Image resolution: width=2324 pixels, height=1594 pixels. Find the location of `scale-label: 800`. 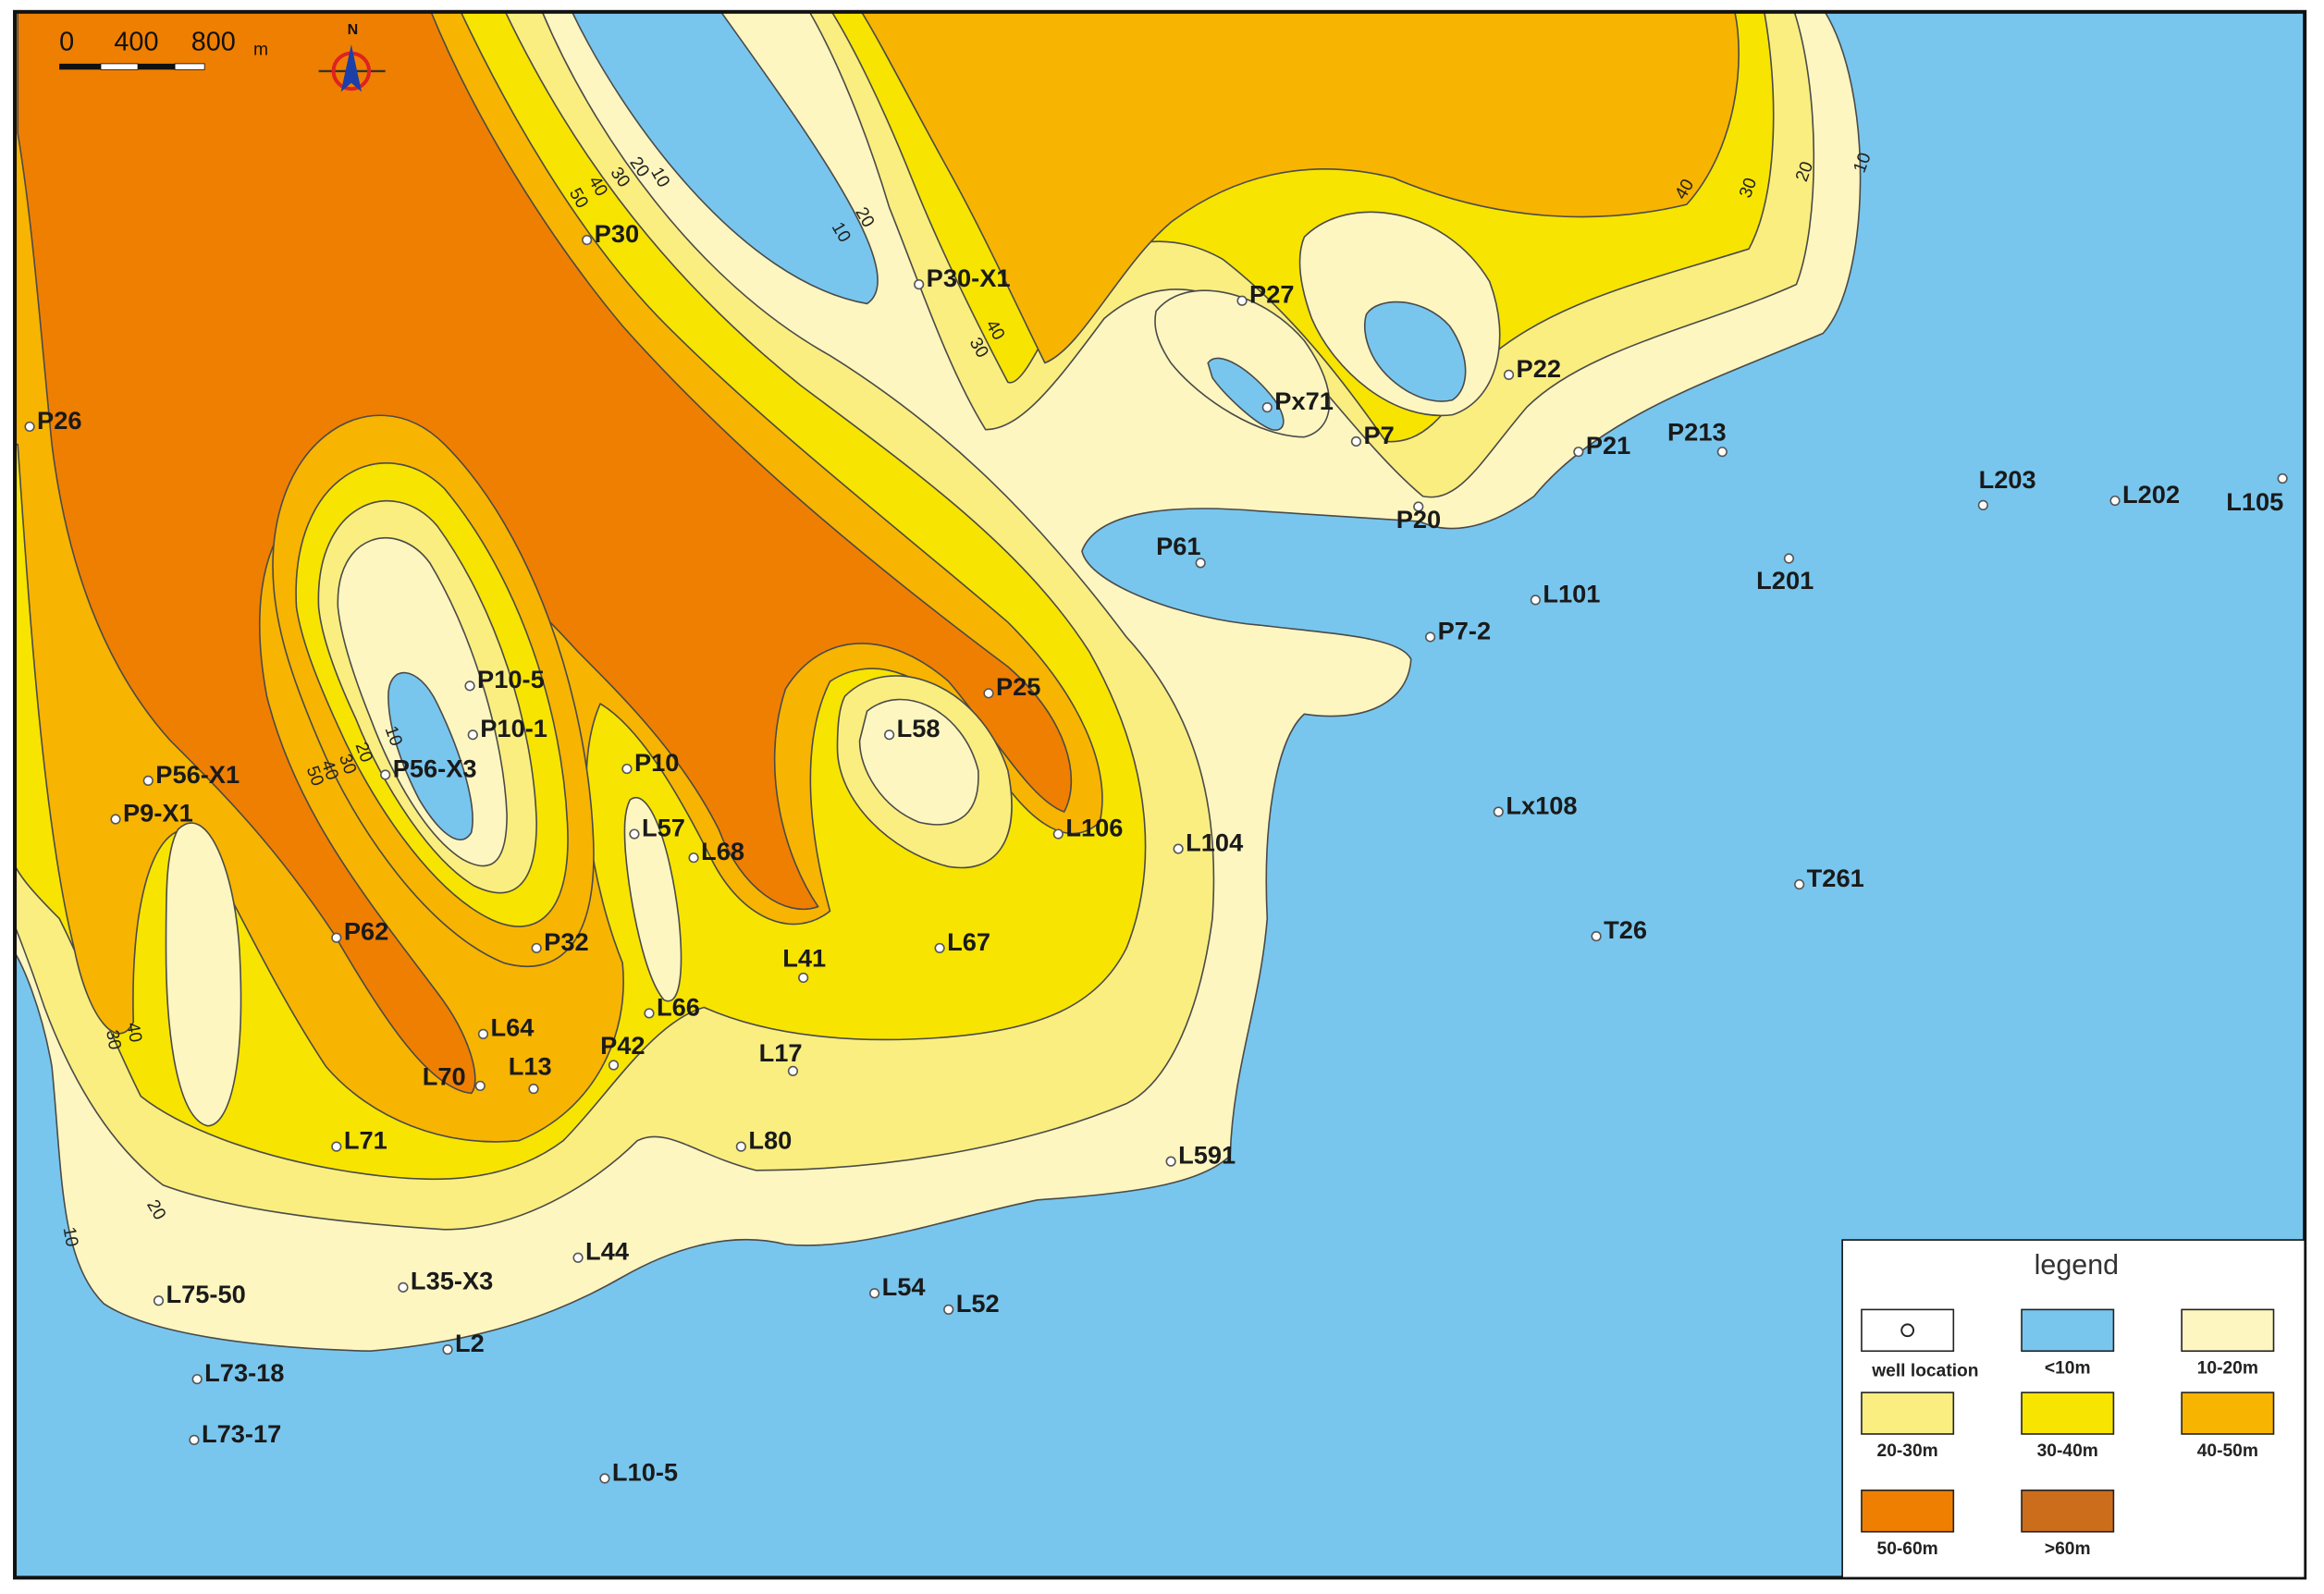

scale-label: 800 is located at coordinates (213, 41).